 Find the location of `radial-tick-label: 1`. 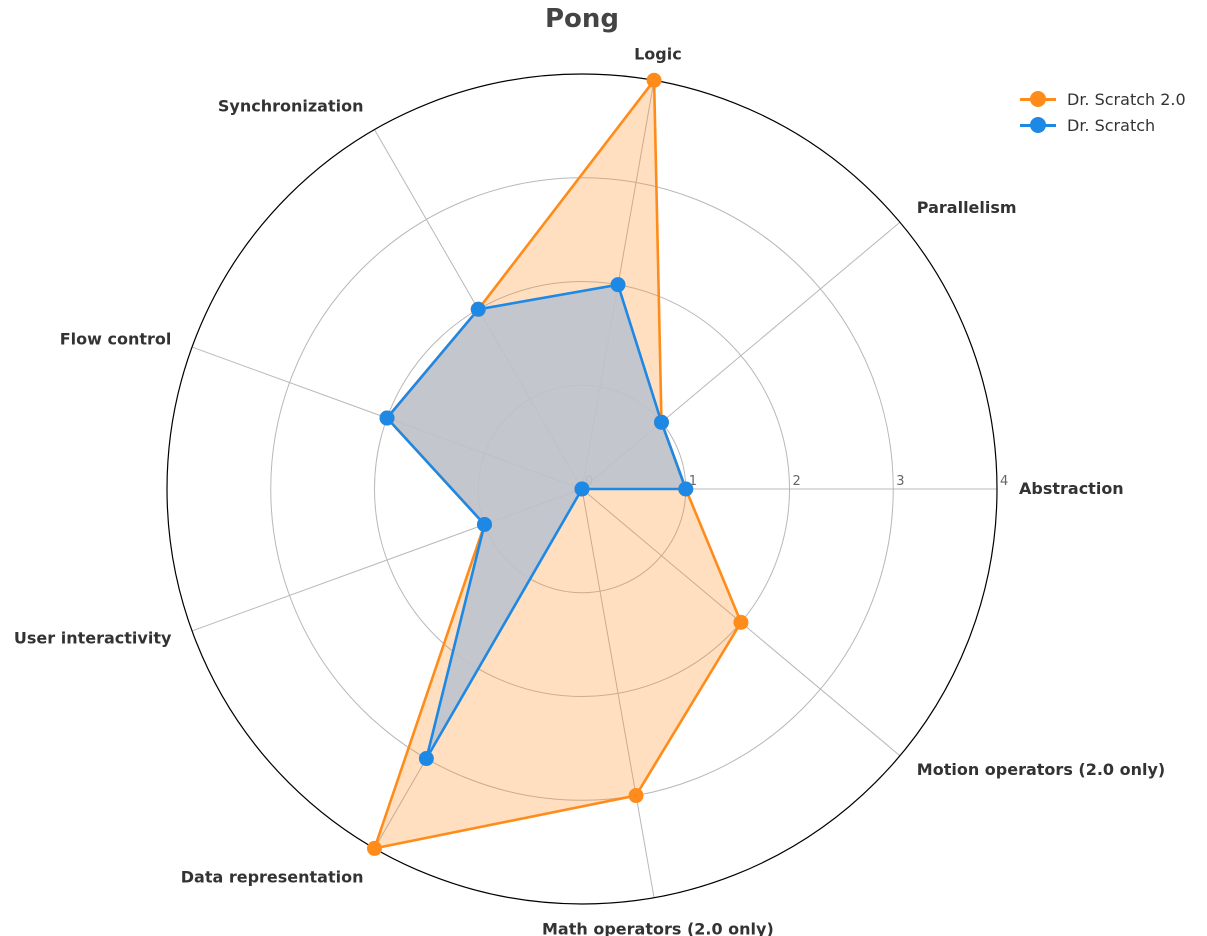

radial-tick-label: 1 is located at coordinates (693, 481).